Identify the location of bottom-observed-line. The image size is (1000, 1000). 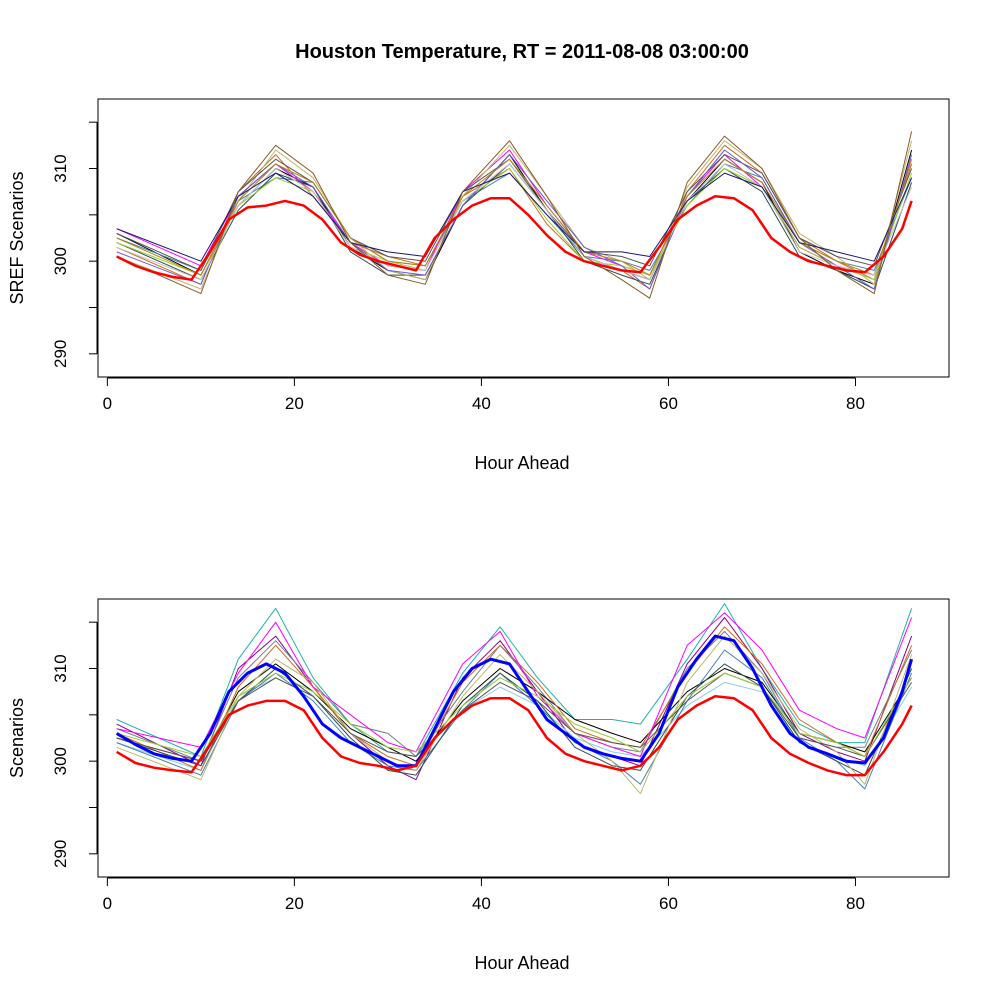
(514, 736).